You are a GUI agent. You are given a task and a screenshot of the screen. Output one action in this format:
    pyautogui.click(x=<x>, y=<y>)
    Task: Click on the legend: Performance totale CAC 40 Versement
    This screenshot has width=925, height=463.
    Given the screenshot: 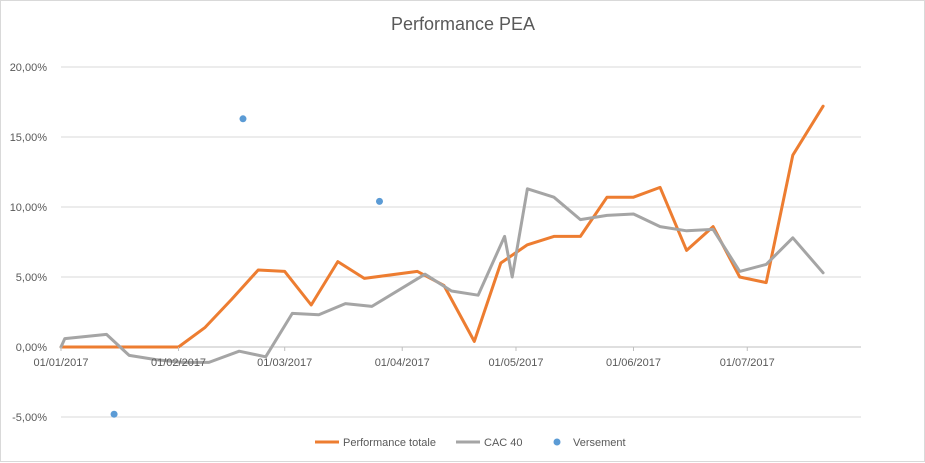 What is the action you would take?
    pyautogui.click(x=470, y=443)
    